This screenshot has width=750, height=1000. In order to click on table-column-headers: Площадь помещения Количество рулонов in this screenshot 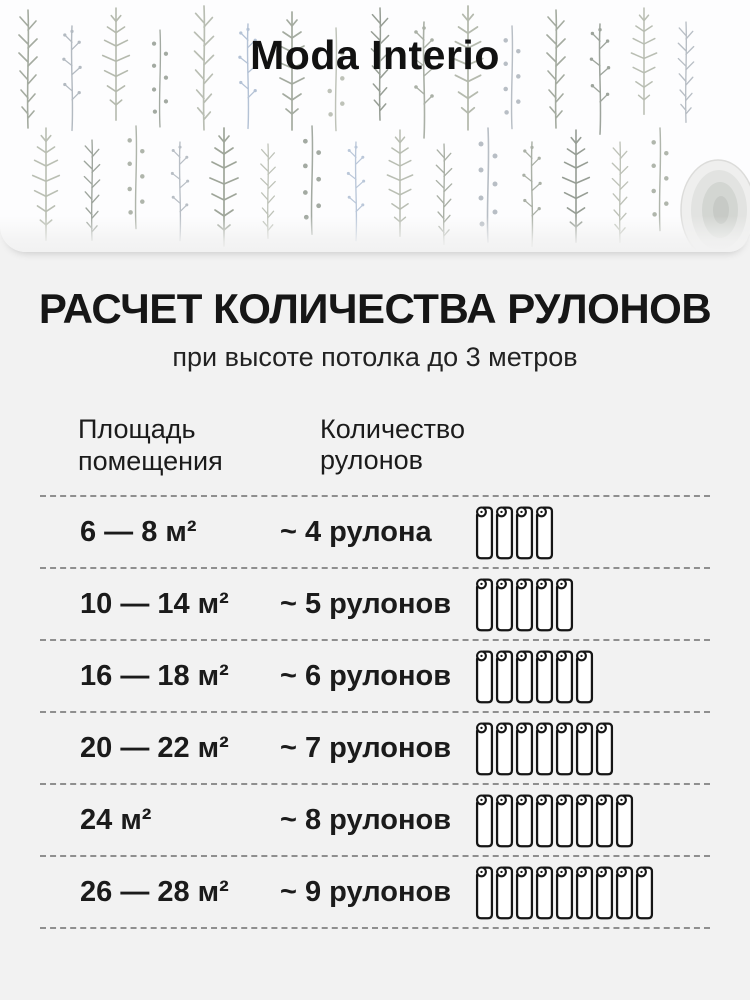, I will do `click(375, 445)`.